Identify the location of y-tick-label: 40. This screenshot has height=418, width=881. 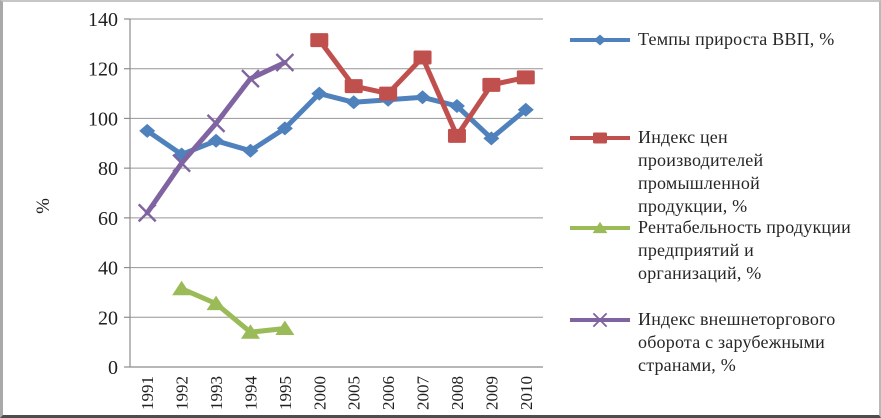
(108, 269).